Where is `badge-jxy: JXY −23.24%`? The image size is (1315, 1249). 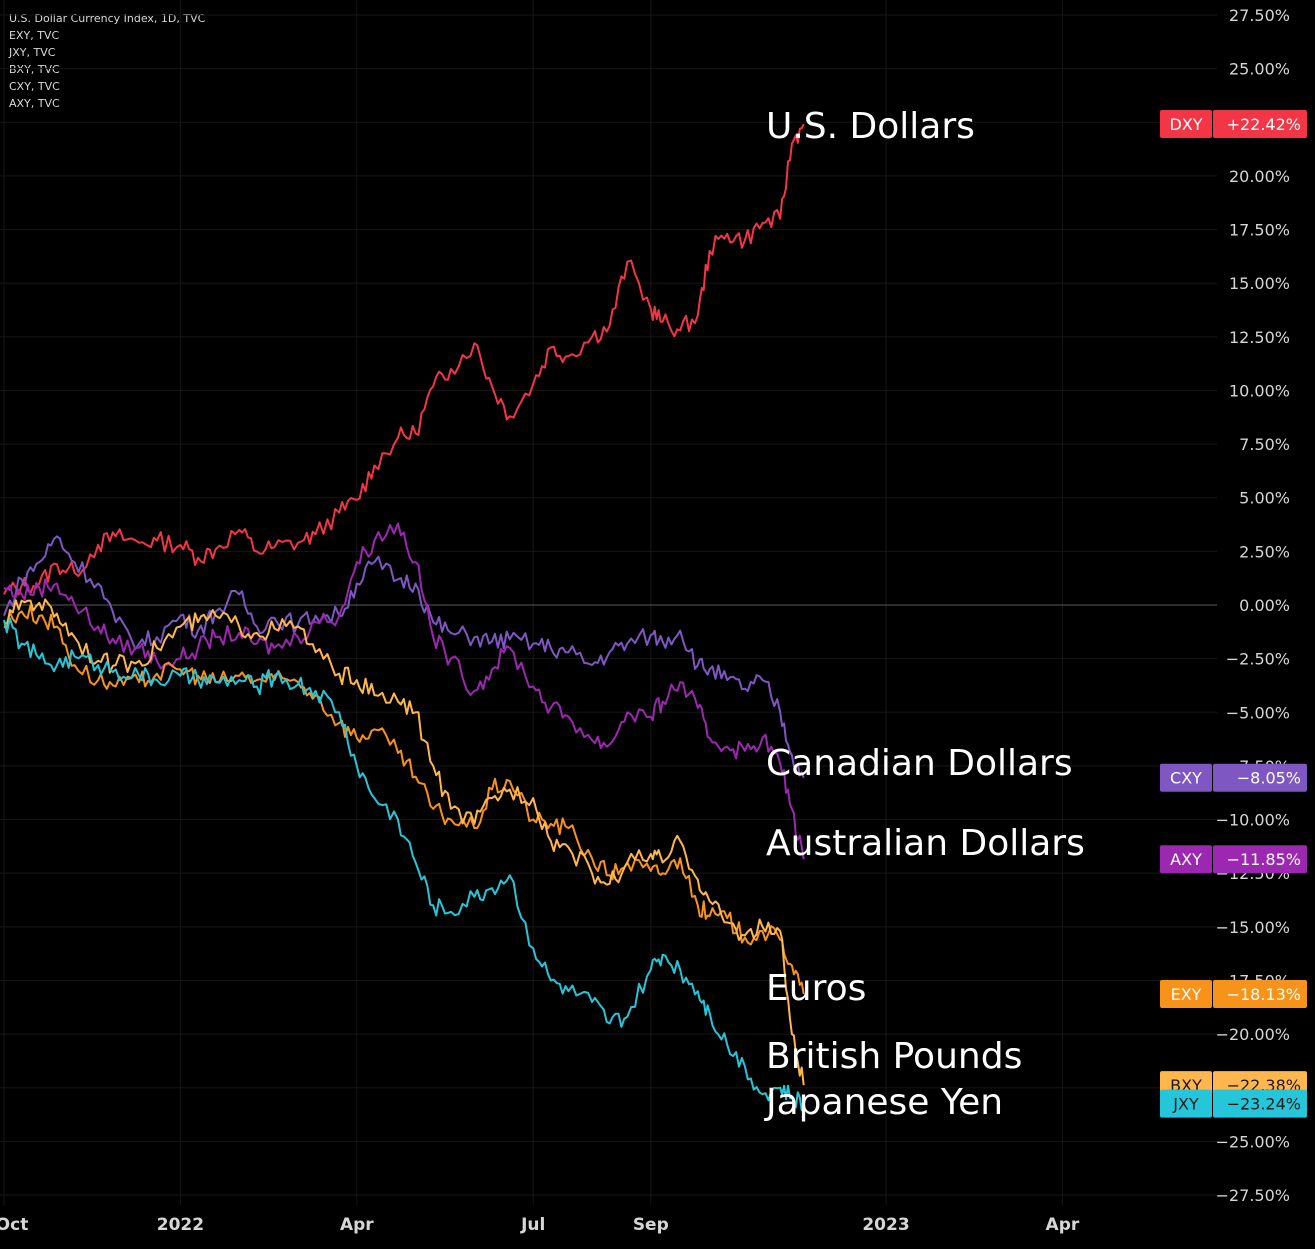
badge-jxy: JXY −23.24% is located at coordinates (1233, 1103).